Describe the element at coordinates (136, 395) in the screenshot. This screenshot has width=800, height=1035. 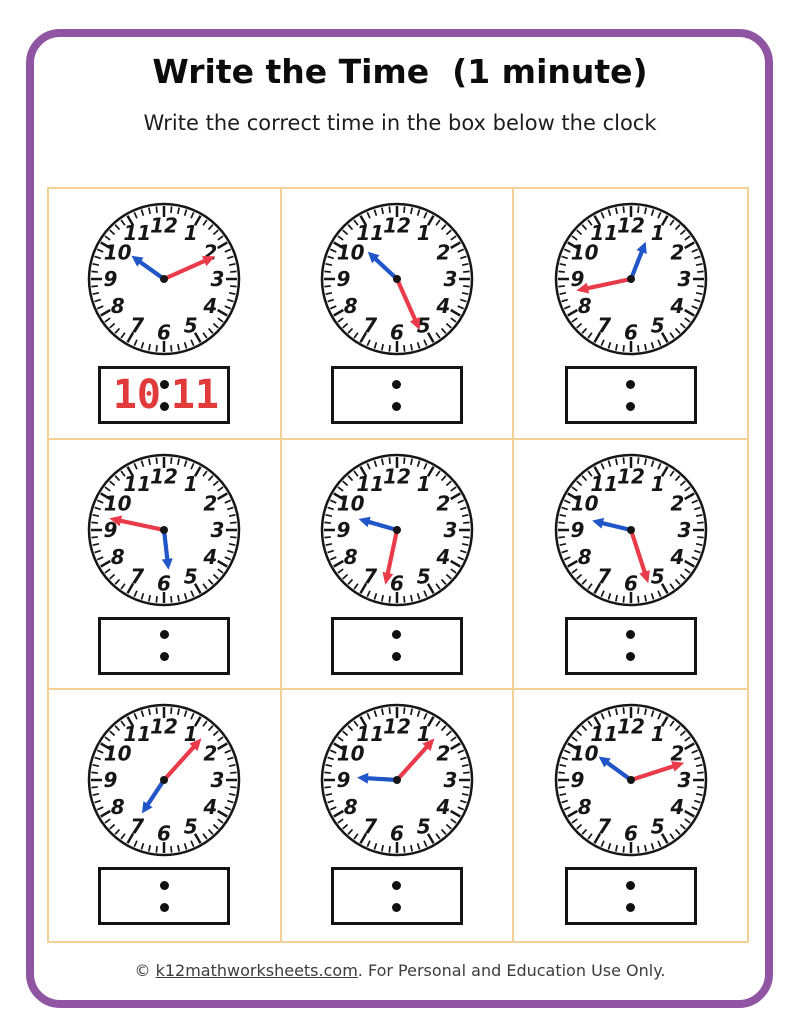
I see `answer-hour-value: 10` at that location.